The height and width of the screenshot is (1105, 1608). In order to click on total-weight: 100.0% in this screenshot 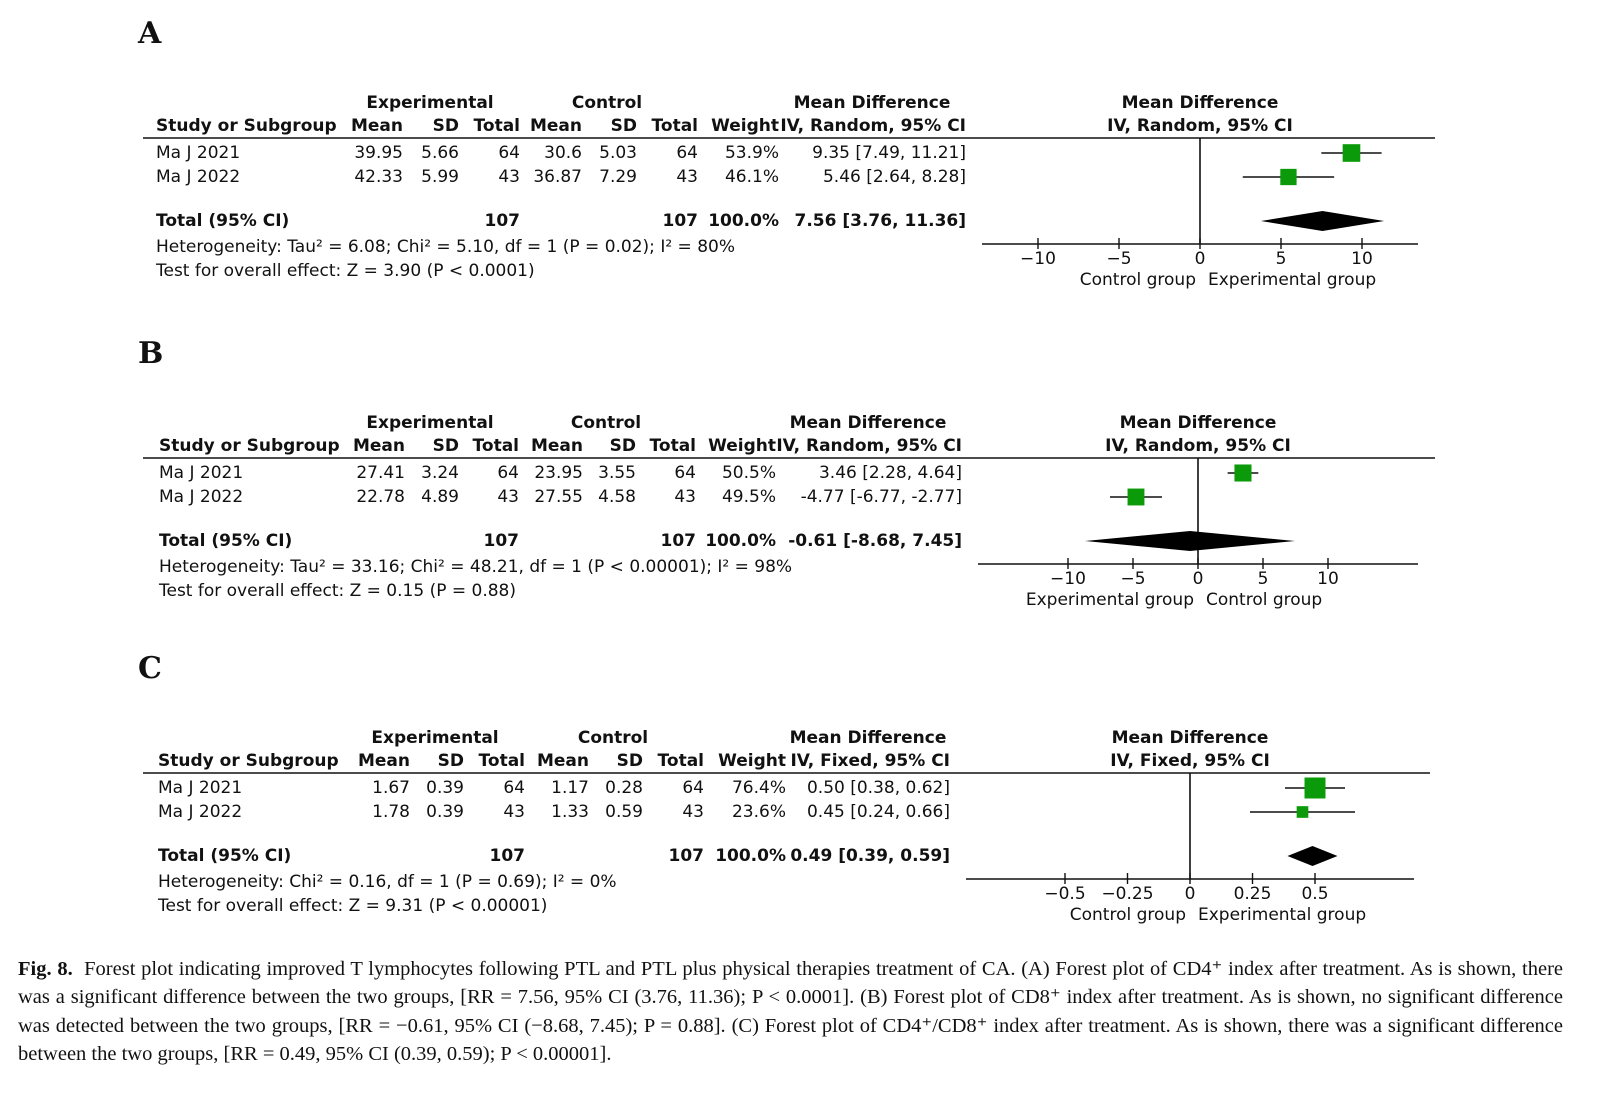, I will do `click(740, 541)`.